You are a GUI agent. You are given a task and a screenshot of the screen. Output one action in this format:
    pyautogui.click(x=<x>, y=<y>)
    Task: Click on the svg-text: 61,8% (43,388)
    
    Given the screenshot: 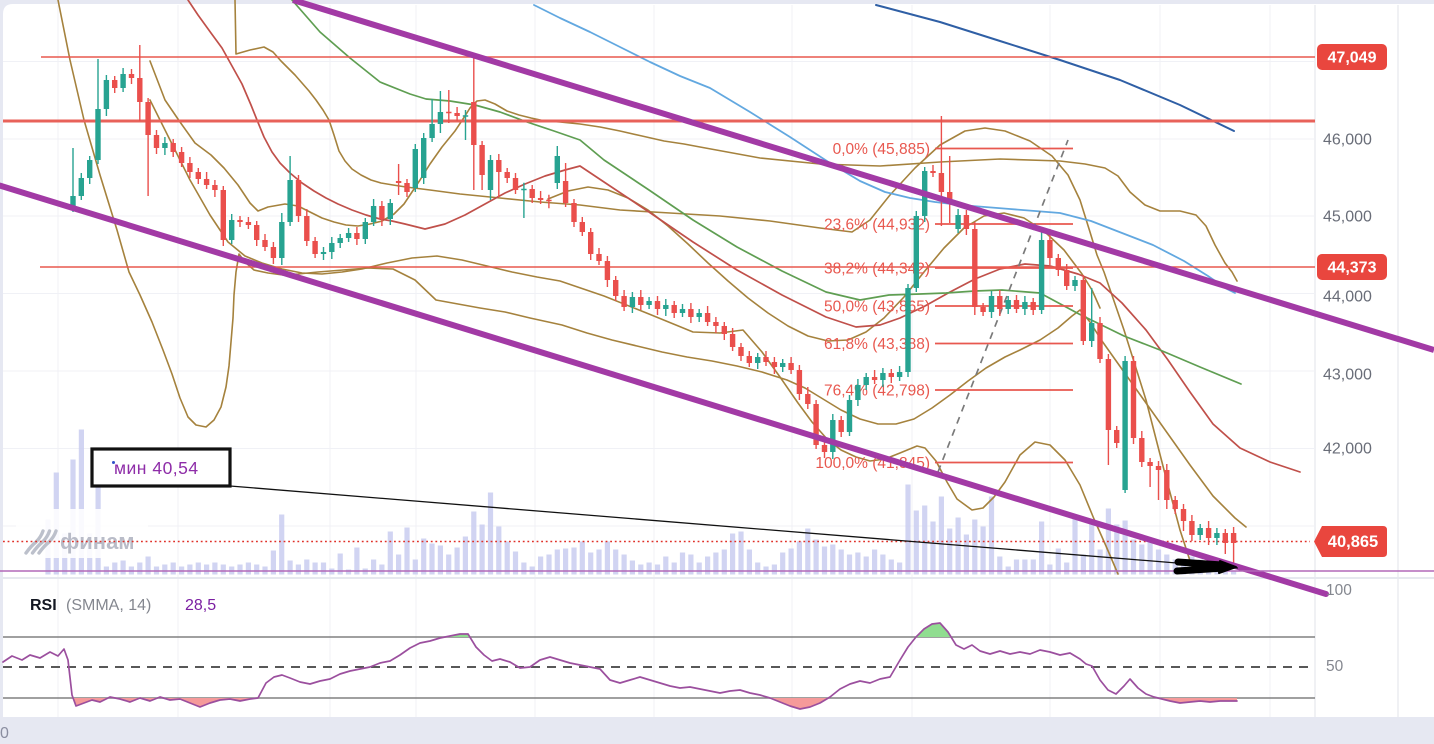 What is the action you would take?
    pyautogui.click(x=877, y=344)
    